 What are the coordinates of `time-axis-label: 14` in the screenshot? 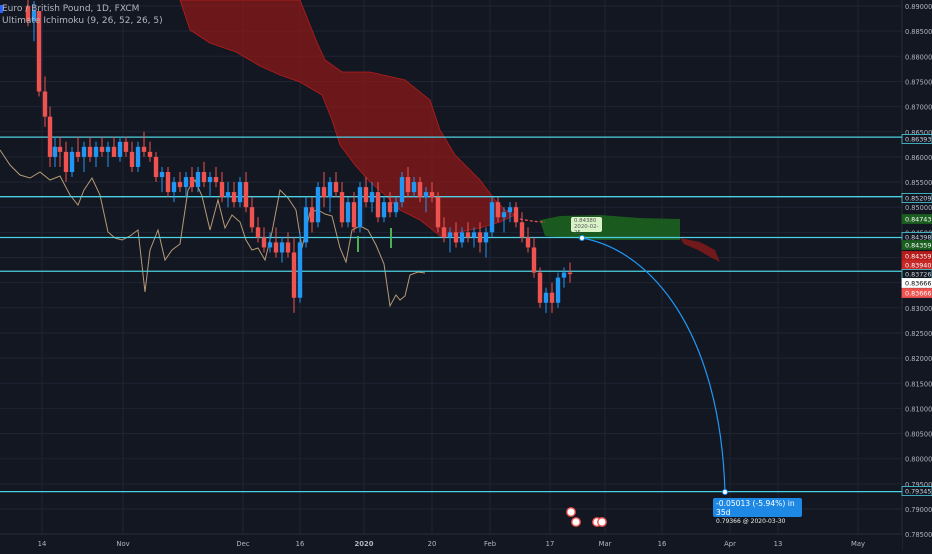 It's located at (42, 544).